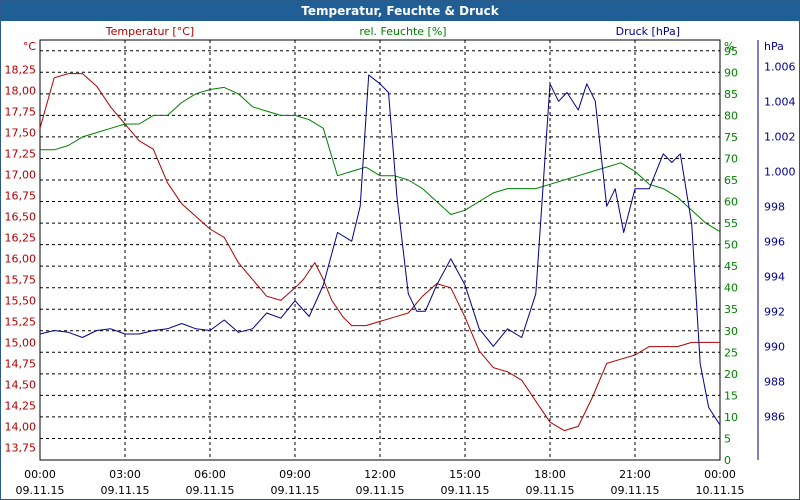  I want to click on temp-tick-label: 15,25, so click(21, 321).